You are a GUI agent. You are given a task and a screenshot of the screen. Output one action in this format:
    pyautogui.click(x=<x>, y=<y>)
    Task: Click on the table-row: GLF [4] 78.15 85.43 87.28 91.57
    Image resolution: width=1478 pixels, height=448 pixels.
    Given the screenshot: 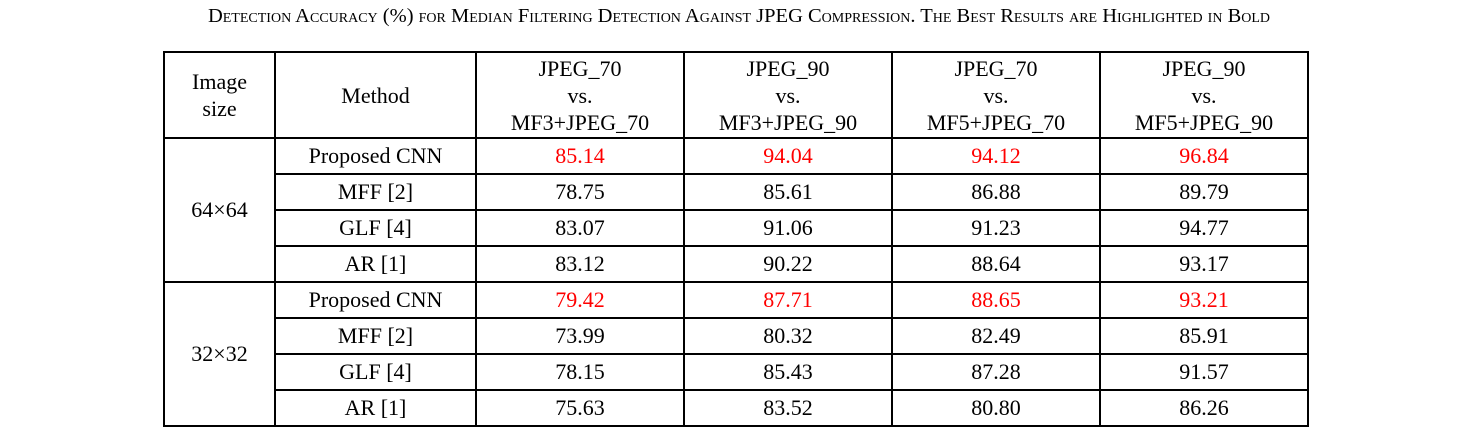 What is the action you would take?
    pyautogui.click(x=736, y=372)
    